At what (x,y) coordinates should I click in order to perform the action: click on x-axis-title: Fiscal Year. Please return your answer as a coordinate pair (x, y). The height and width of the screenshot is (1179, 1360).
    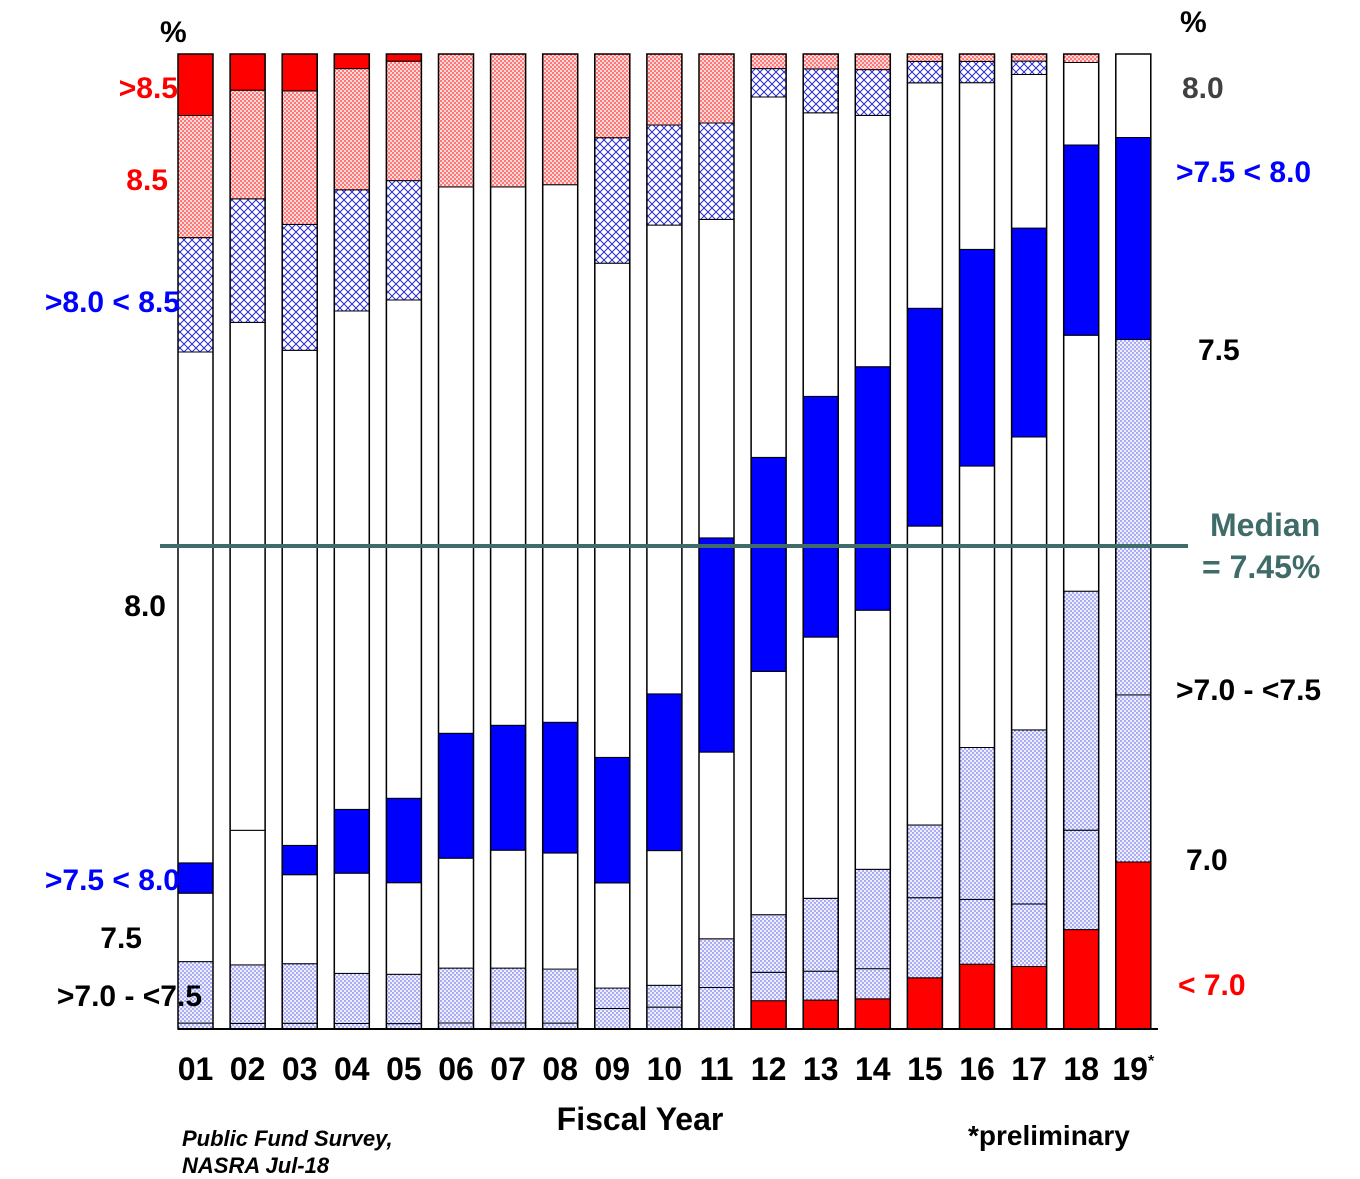
    Looking at the image, I should click on (640, 1119).